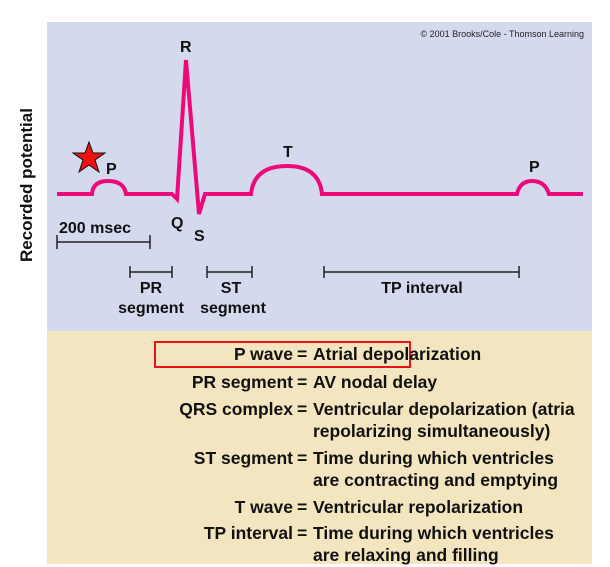 The image size is (610, 567). What do you see at coordinates (151, 272) in the screenshot?
I see `pr-segment-bracket` at bounding box center [151, 272].